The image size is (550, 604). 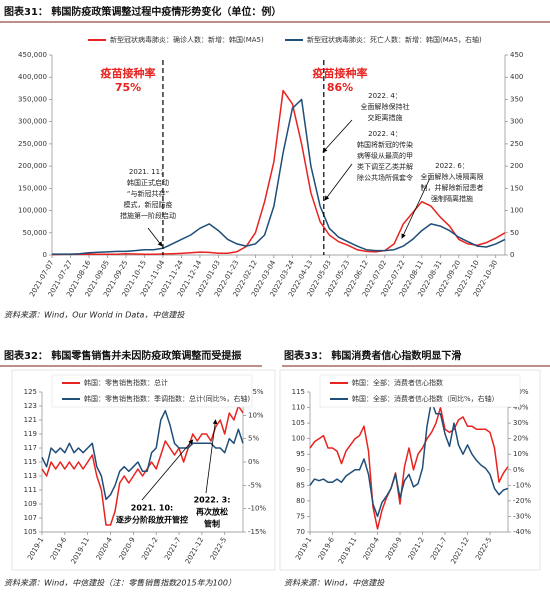 What do you see at coordinates (300, 516) in the screenshot?
I see `y-tick-label: 75` at bounding box center [300, 516].